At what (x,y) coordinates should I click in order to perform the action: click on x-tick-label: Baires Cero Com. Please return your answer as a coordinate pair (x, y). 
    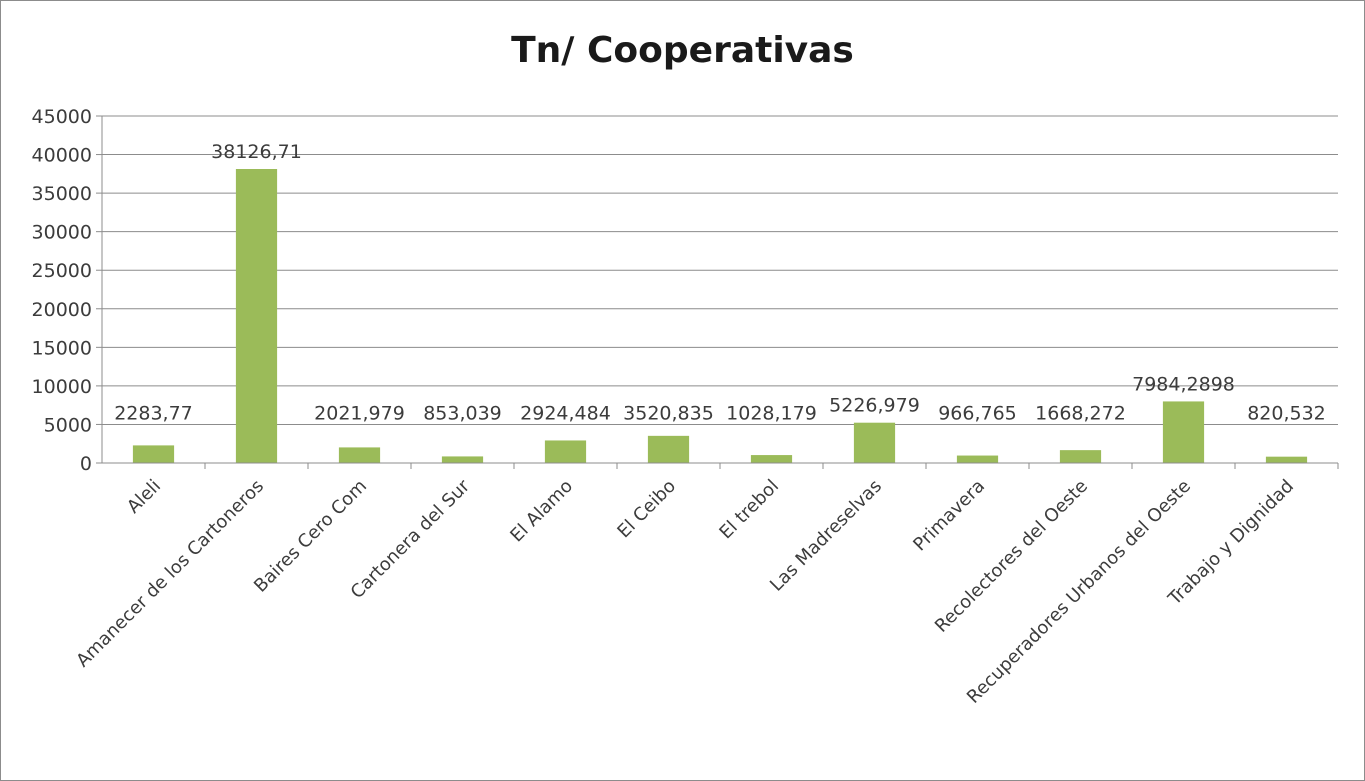
    Looking at the image, I should click on (310, 536).